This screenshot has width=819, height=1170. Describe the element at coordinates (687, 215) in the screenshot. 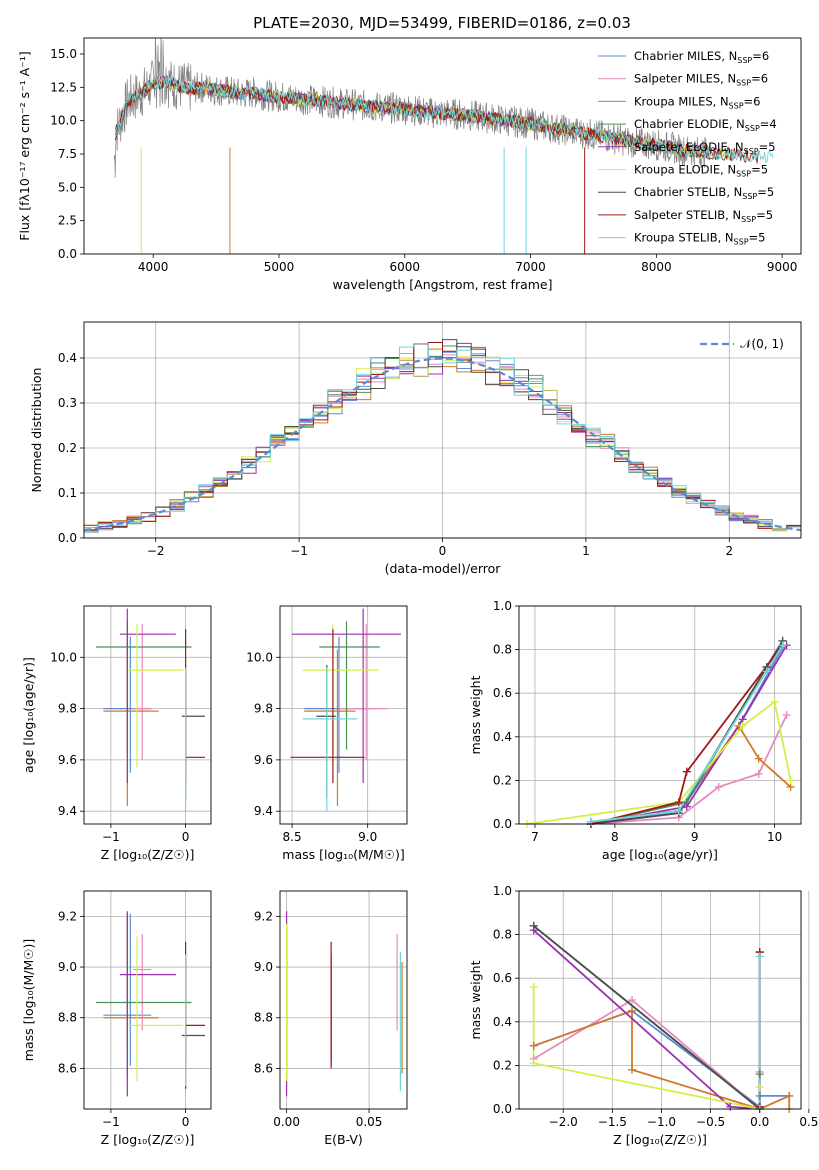

I see `legend-label: Salpeter STELIB, N` at that location.